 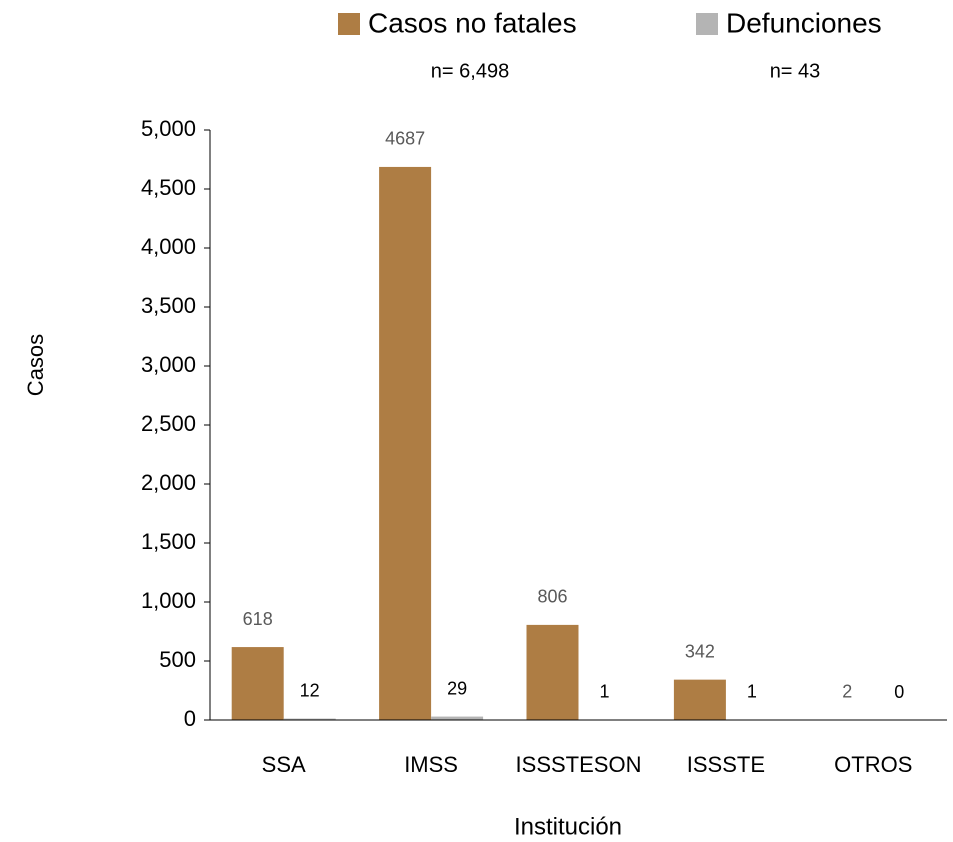 I want to click on y-tick-label: 2,500, so click(x=168, y=423).